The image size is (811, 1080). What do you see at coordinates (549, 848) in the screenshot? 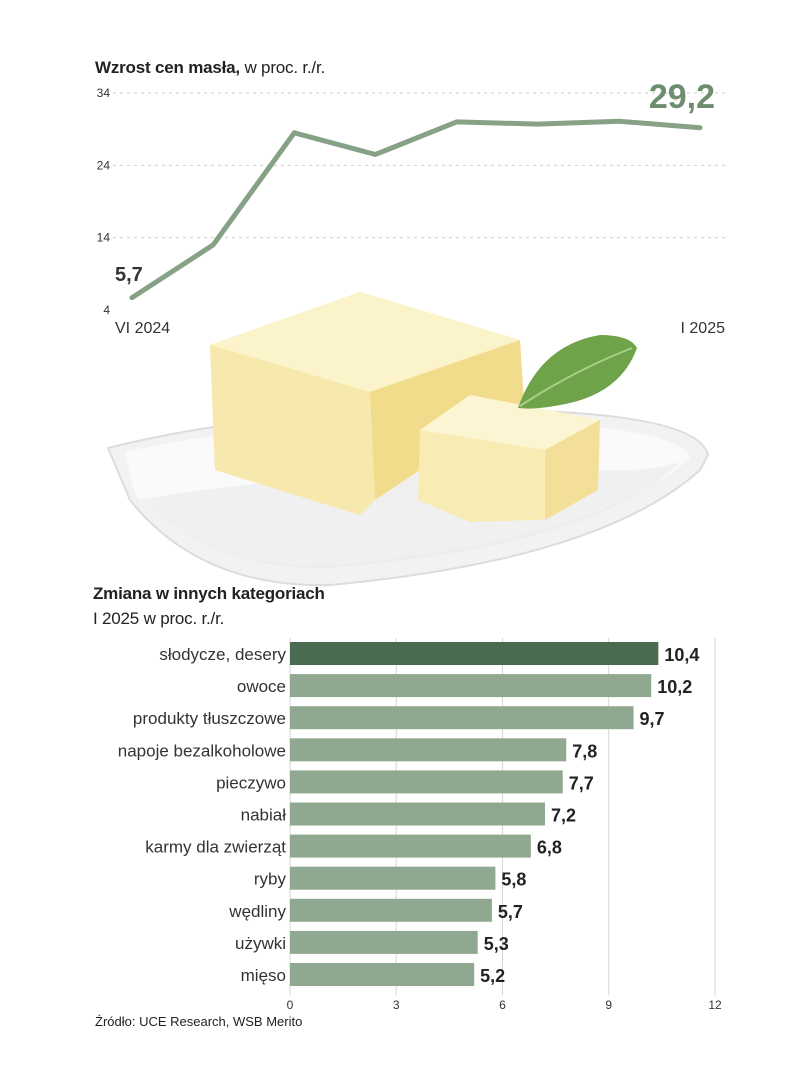
I see `value-label: 6,8` at bounding box center [549, 848].